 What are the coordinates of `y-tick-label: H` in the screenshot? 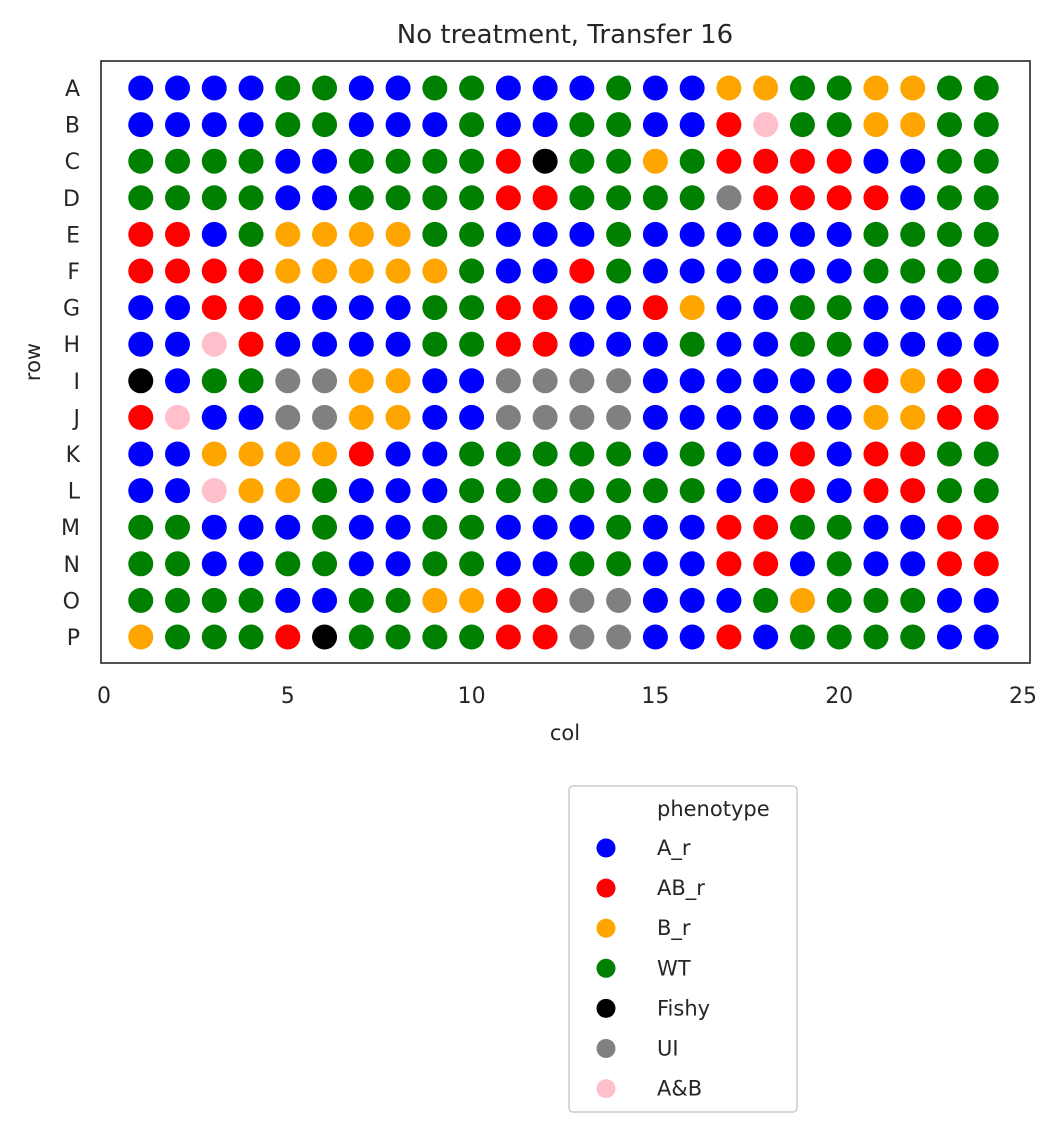 It's located at (71, 345).